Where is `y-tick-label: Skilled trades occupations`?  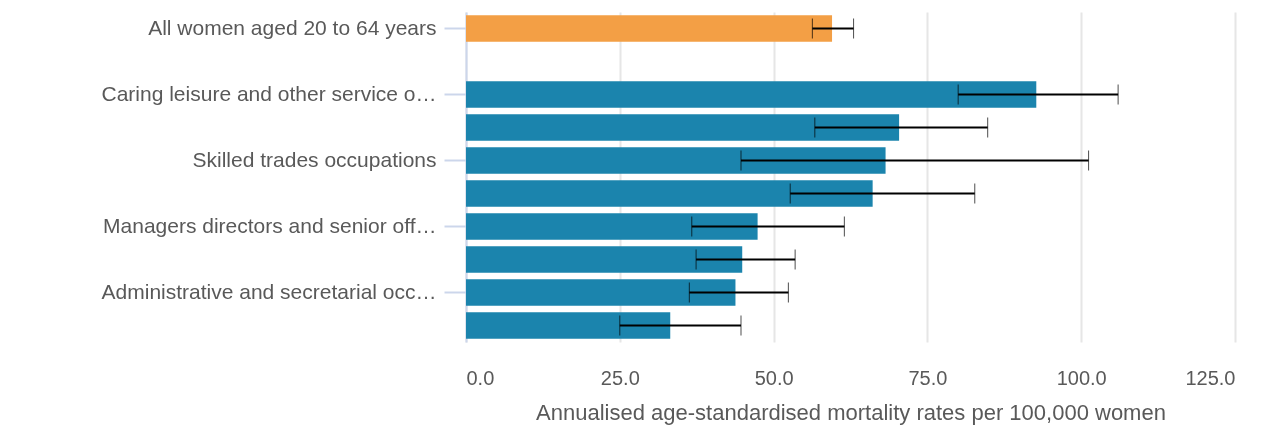
y-tick-label: Skilled trades occupations is located at coordinates (314, 159).